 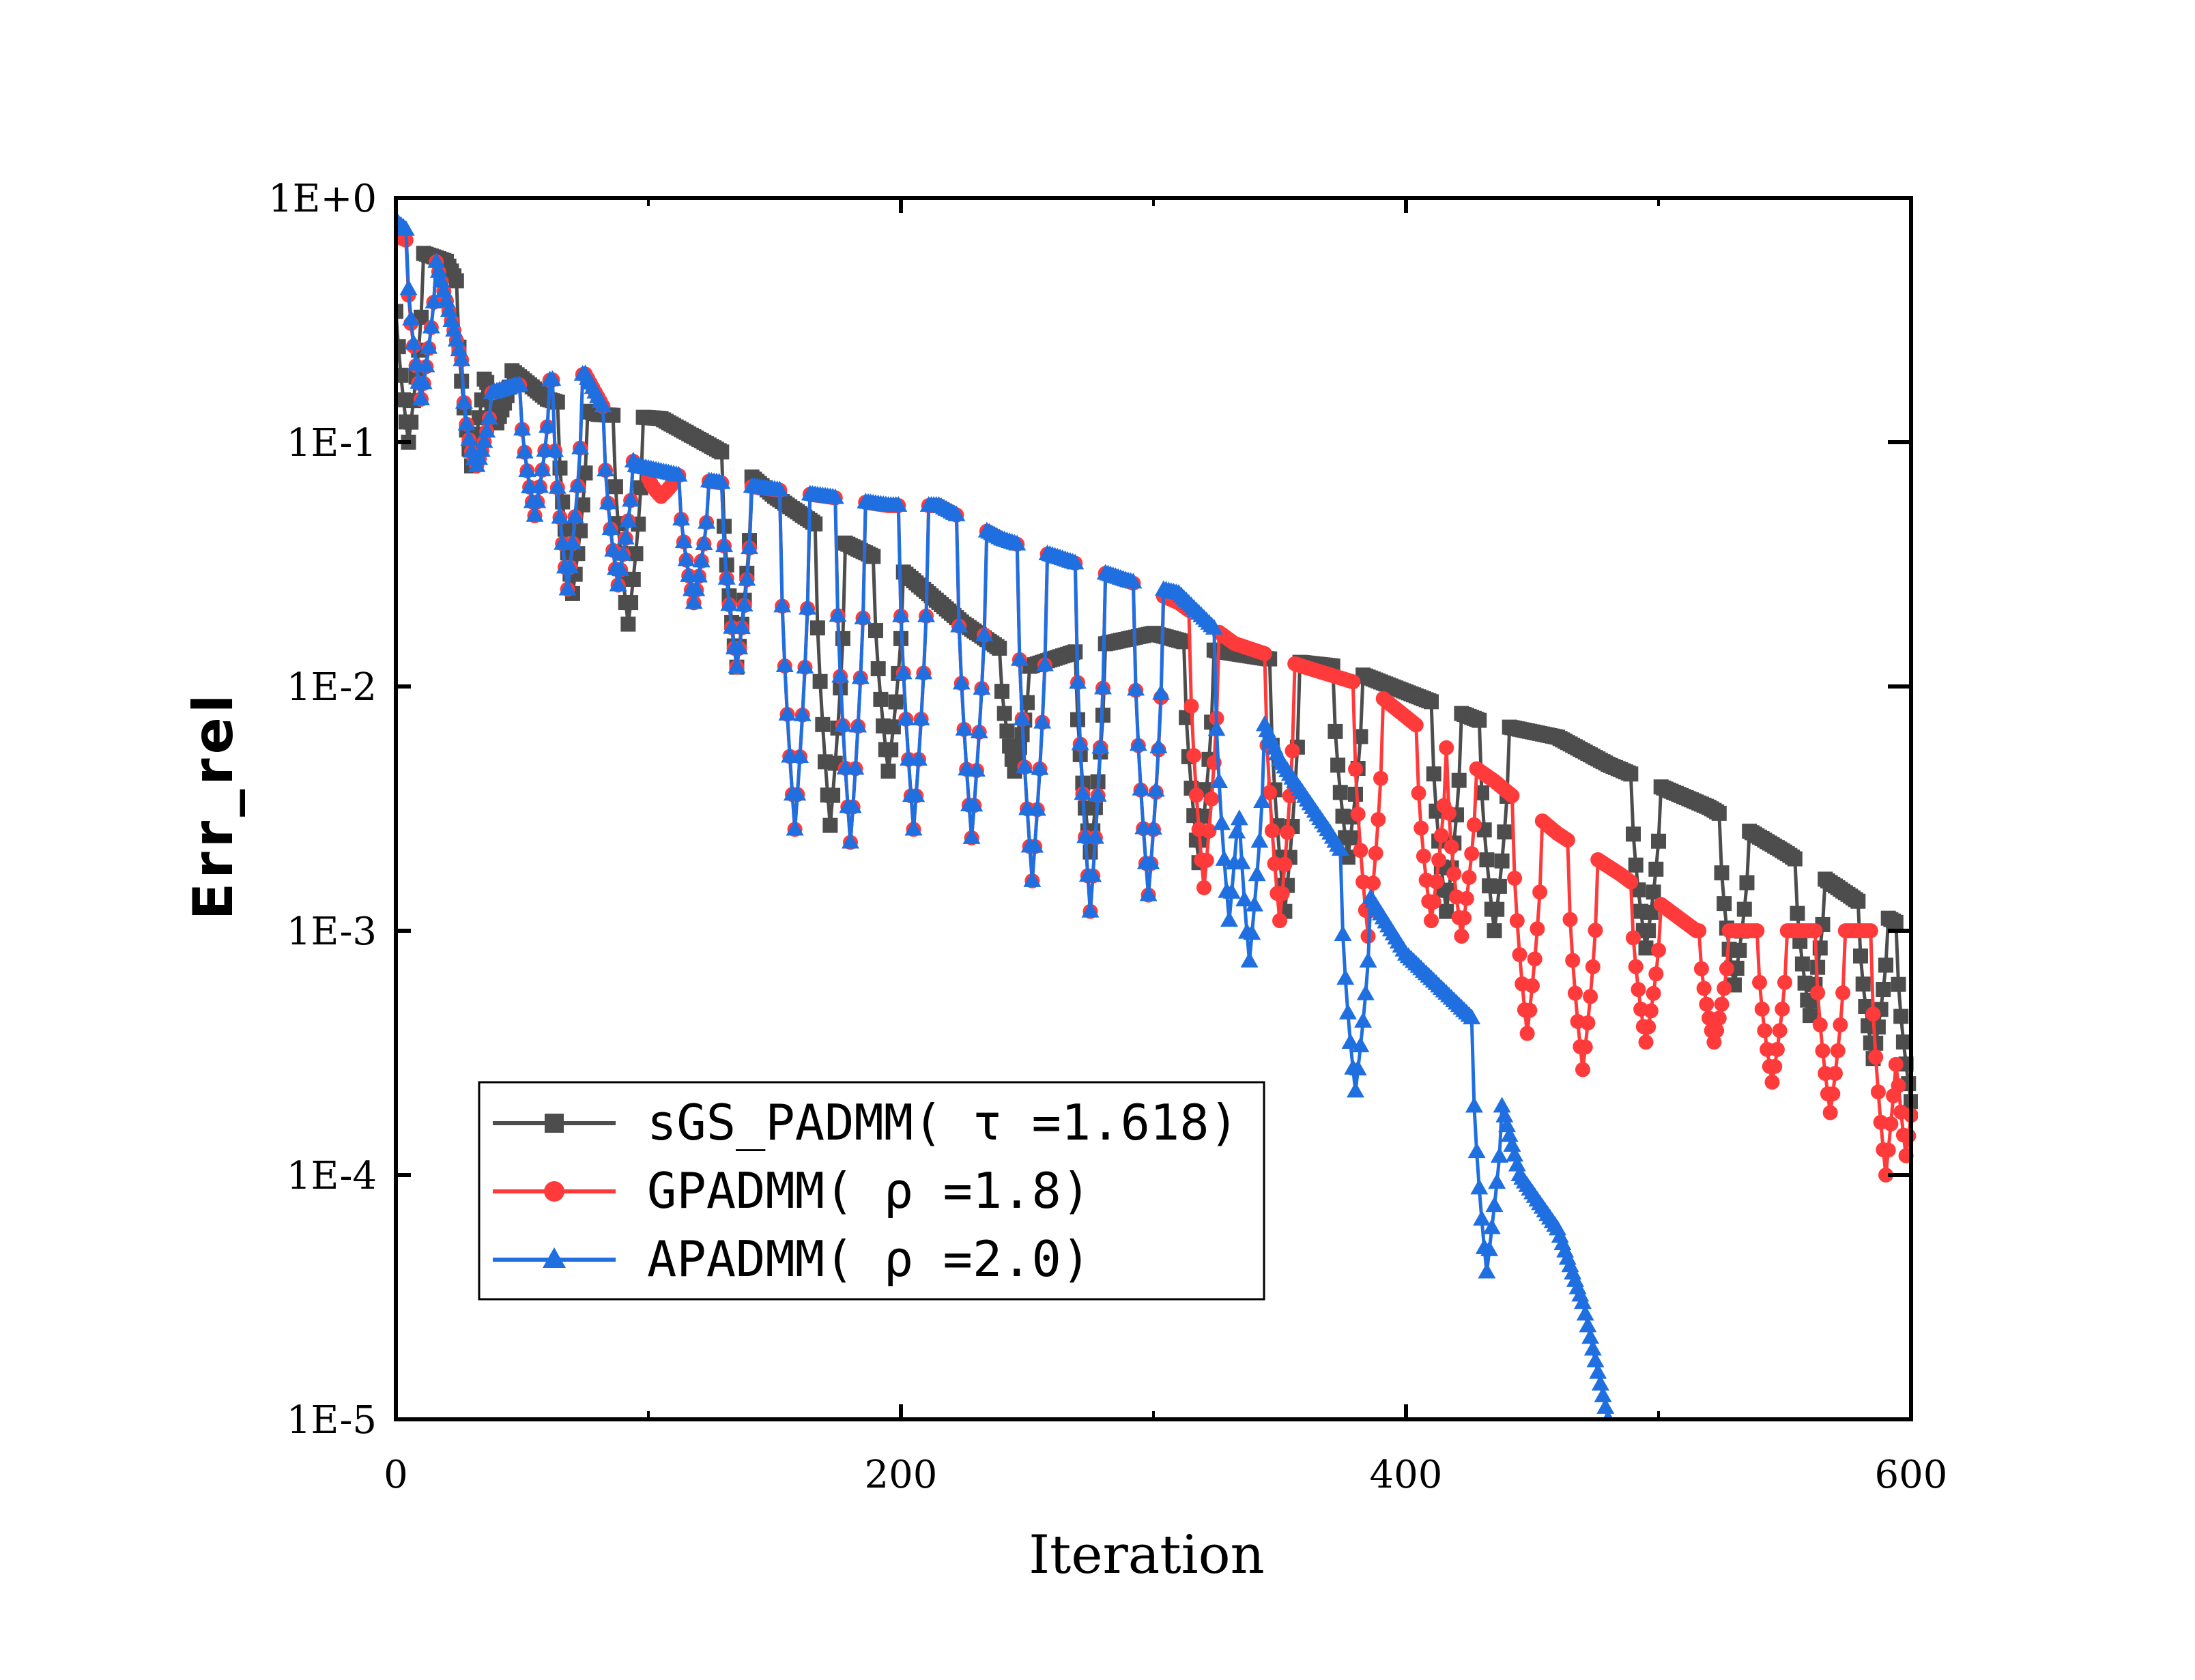 What do you see at coordinates (332, 932) in the screenshot?
I see `y-tick-label: 1E-3` at bounding box center [332, 932].